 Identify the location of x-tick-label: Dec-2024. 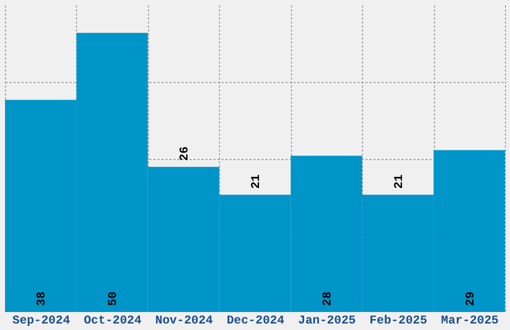
(255, 321).